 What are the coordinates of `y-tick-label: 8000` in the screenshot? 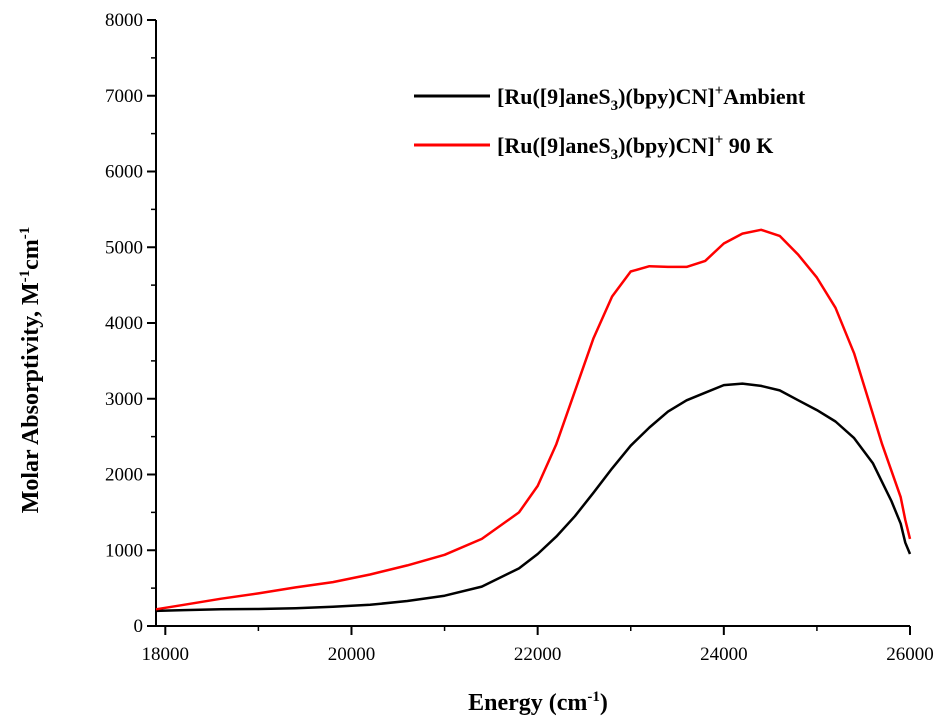 It's located at (124, 20).